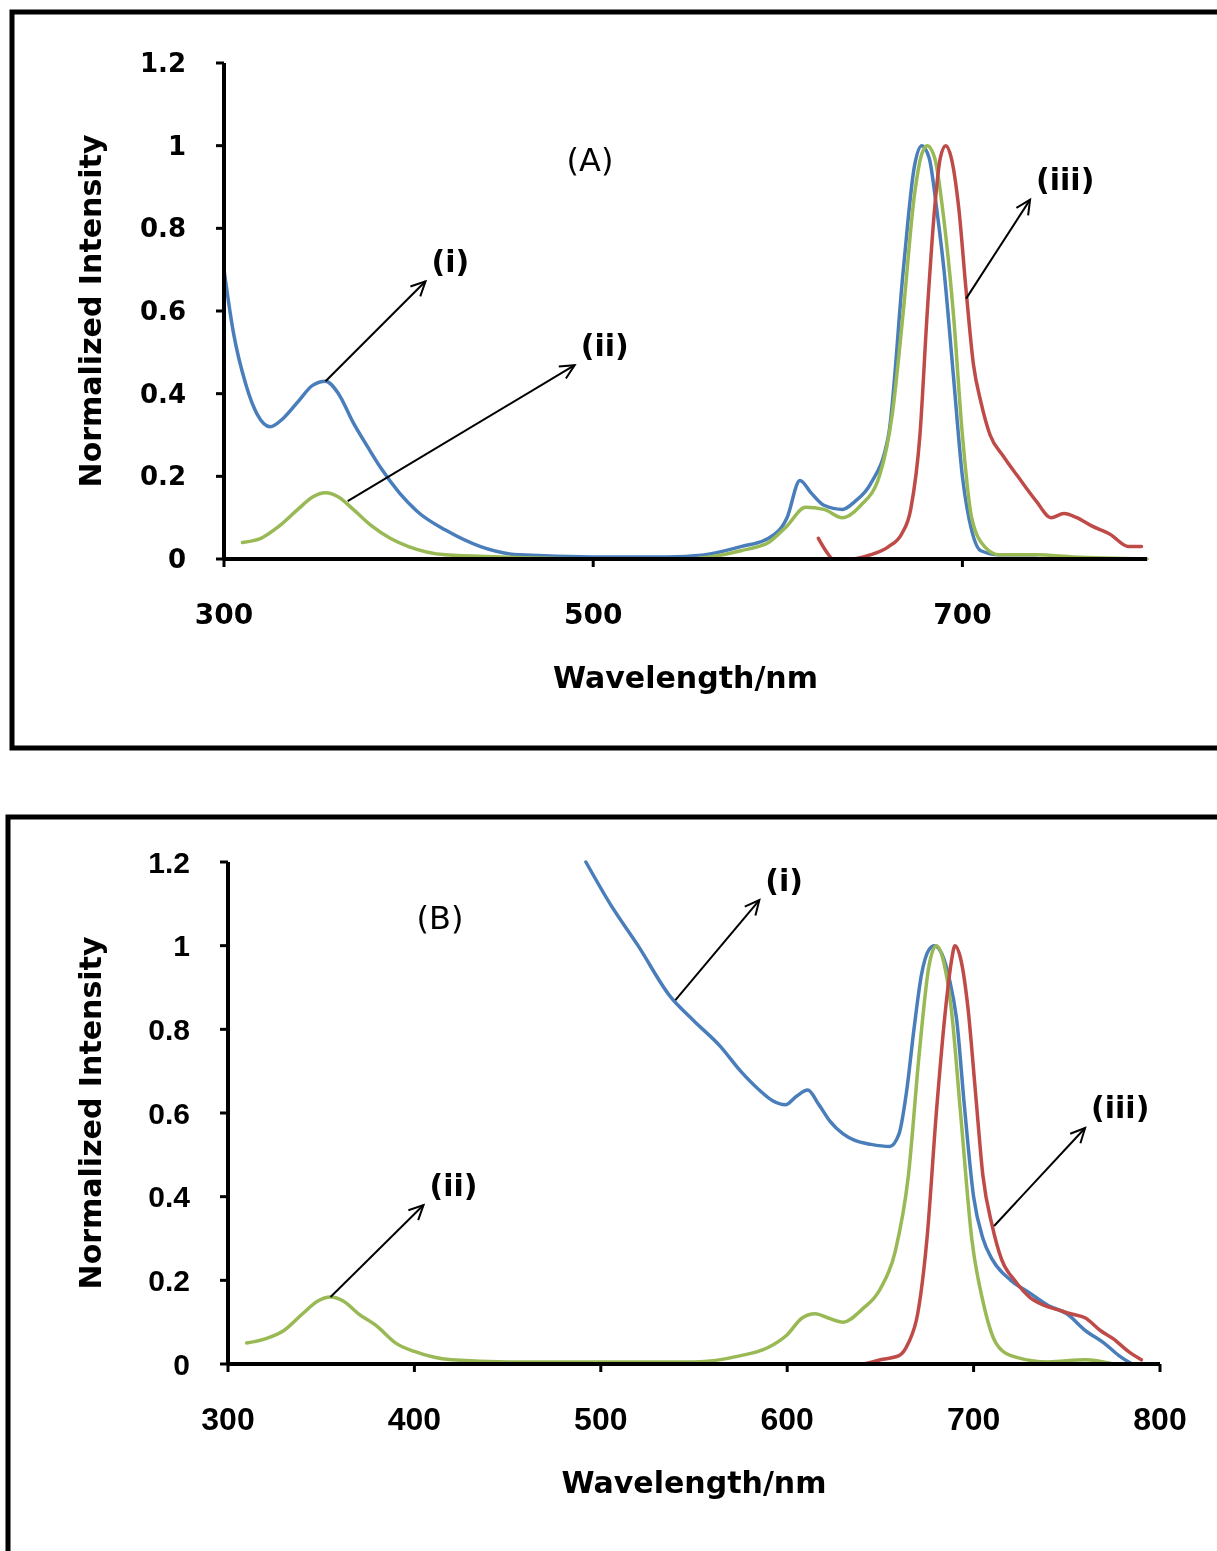 The width and height of the screenshot is (1217, 1551). What do you see at coordinates (440, 918) in the screenshot?
I see `text: (B)` at bounding box center [440, 918].